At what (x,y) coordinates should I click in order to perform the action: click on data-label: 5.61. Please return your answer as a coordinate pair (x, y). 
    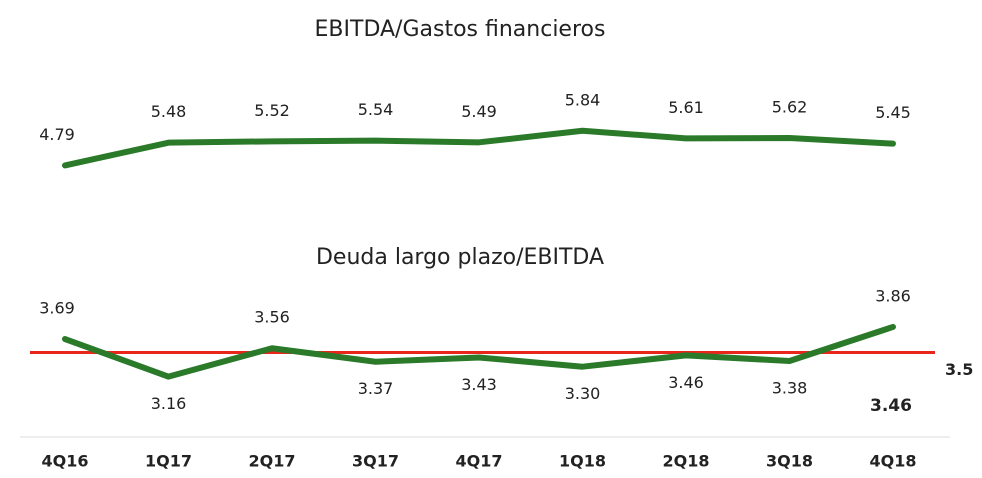
    Looking at the image, I should click on (686, 107).